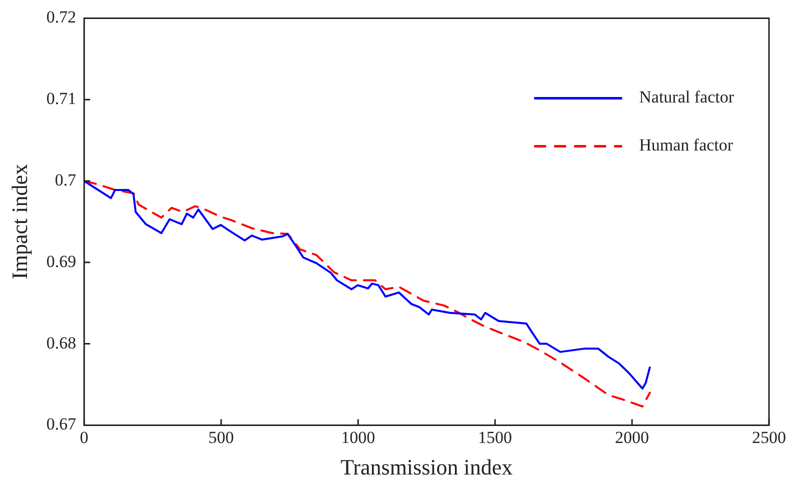 This screenshot has width=789, height=490. Describe the element at coordinates (632, 437) in the screenshot. I see `x-tick-label: 2000` at that location.